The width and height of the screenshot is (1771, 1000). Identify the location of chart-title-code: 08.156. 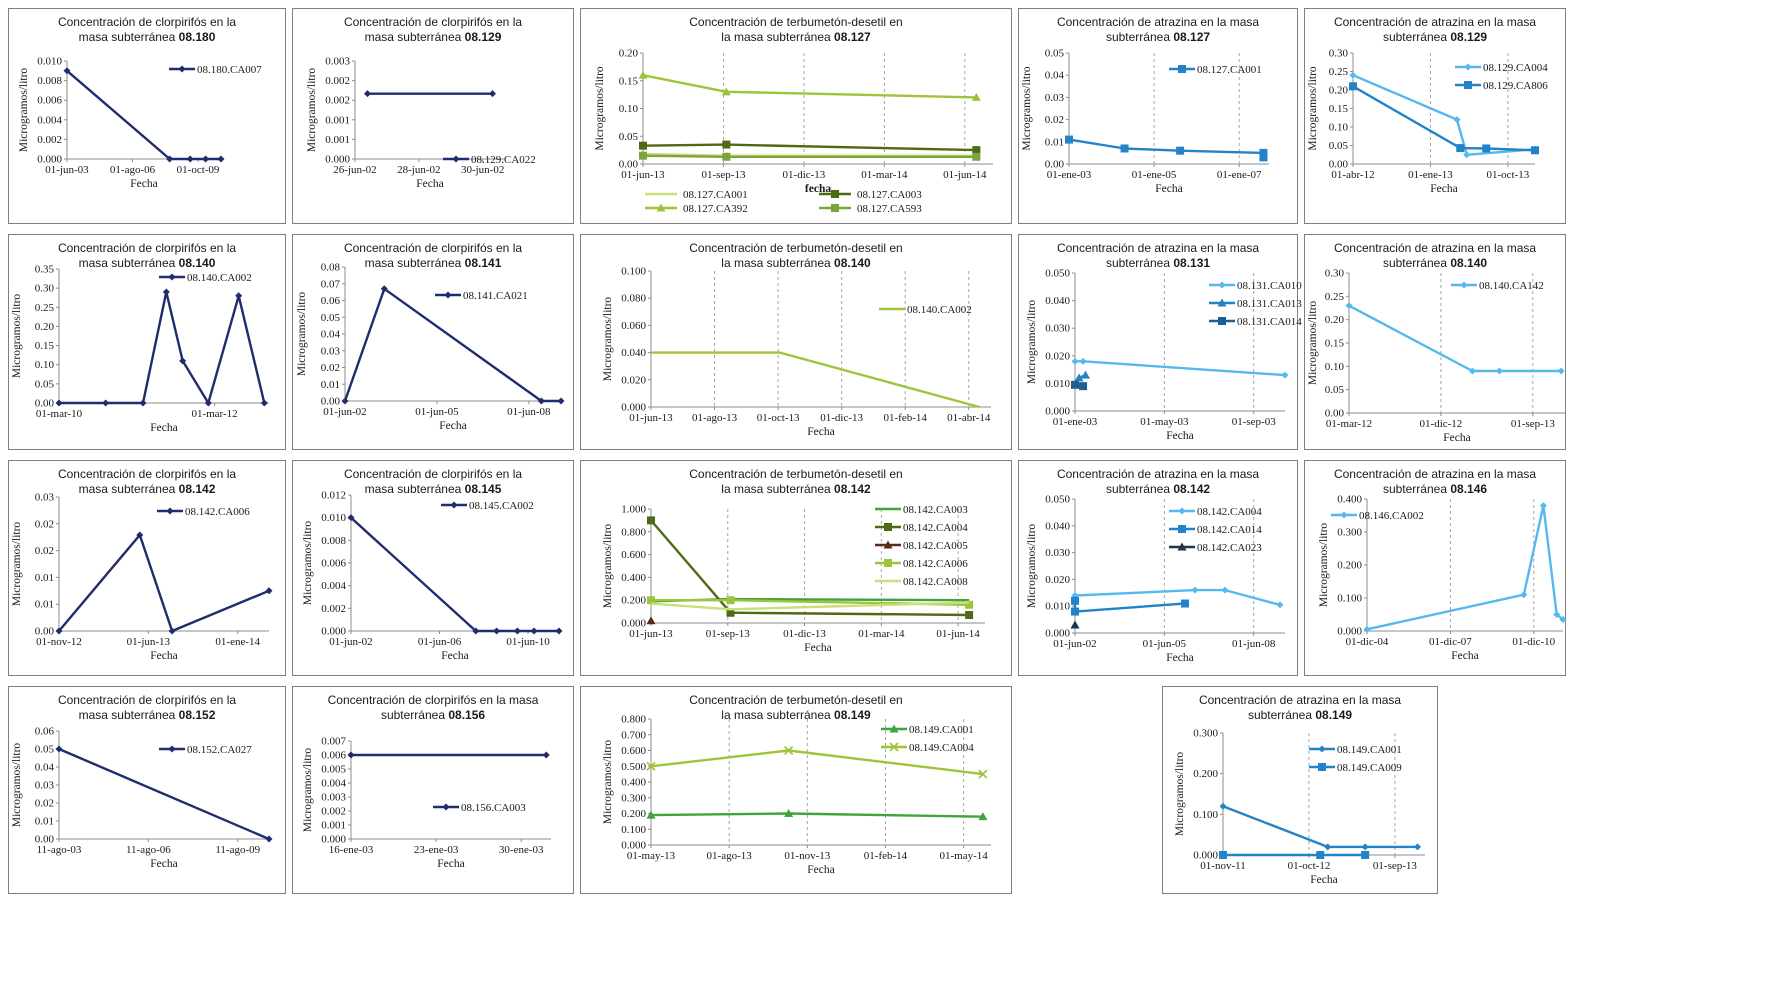
(467, 715).